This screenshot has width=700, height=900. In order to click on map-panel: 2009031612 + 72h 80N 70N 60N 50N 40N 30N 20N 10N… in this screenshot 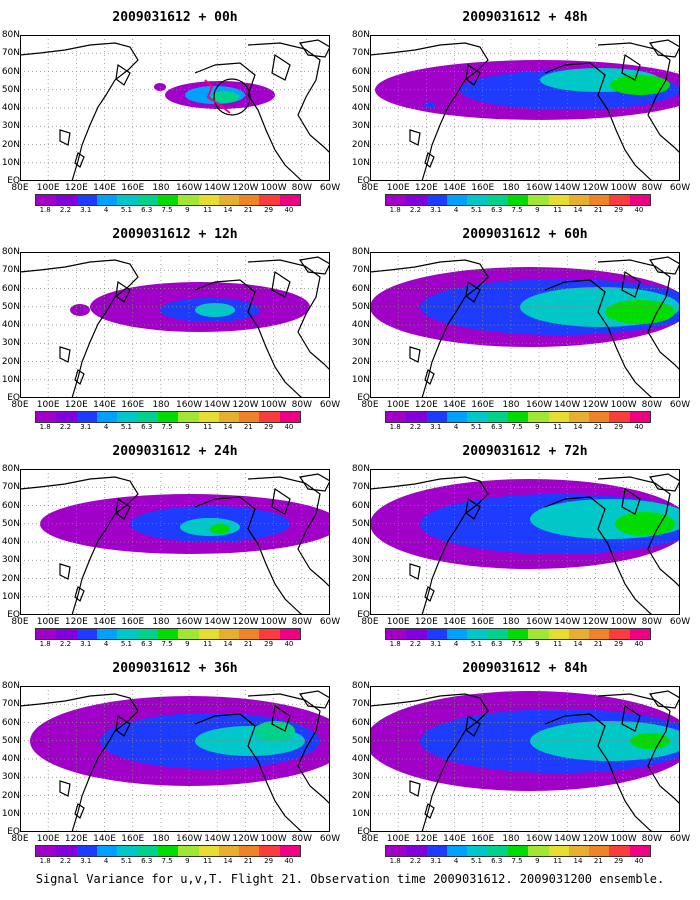, I will do `click(525, 541)`.